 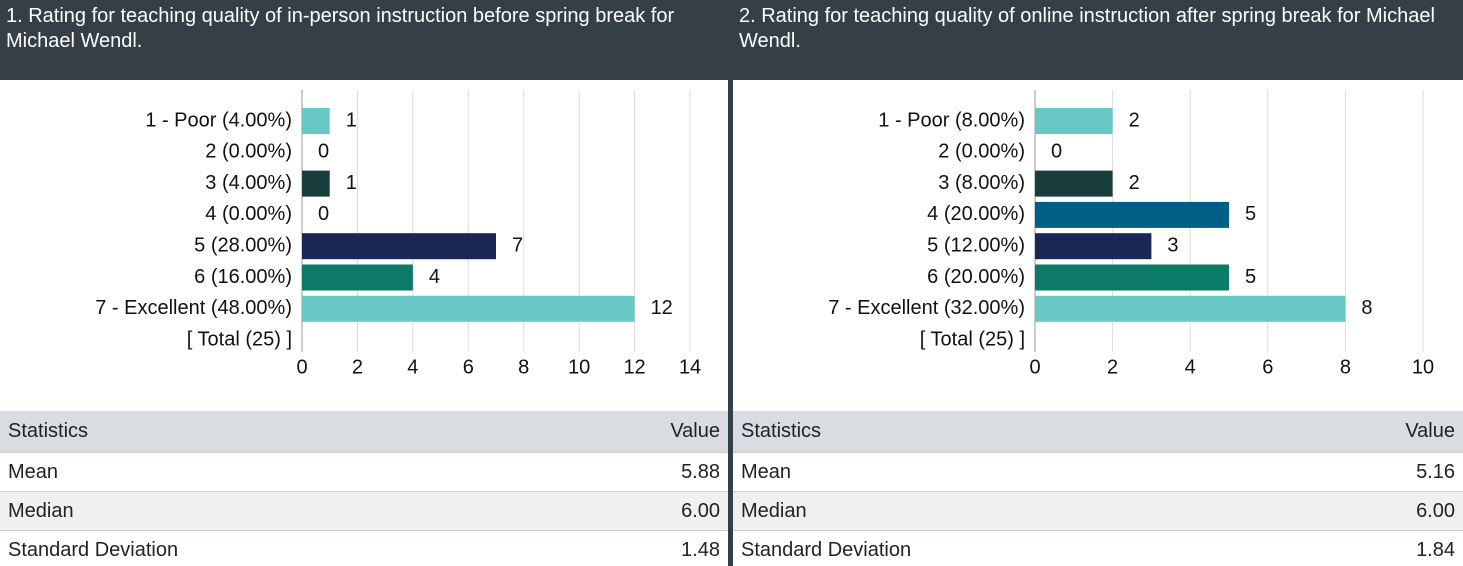 What do you see at coordinates (951, 120) in the screenshot?
I see `category-label: 1 - Poor (8.00%)` at bounding box center [951, 120].